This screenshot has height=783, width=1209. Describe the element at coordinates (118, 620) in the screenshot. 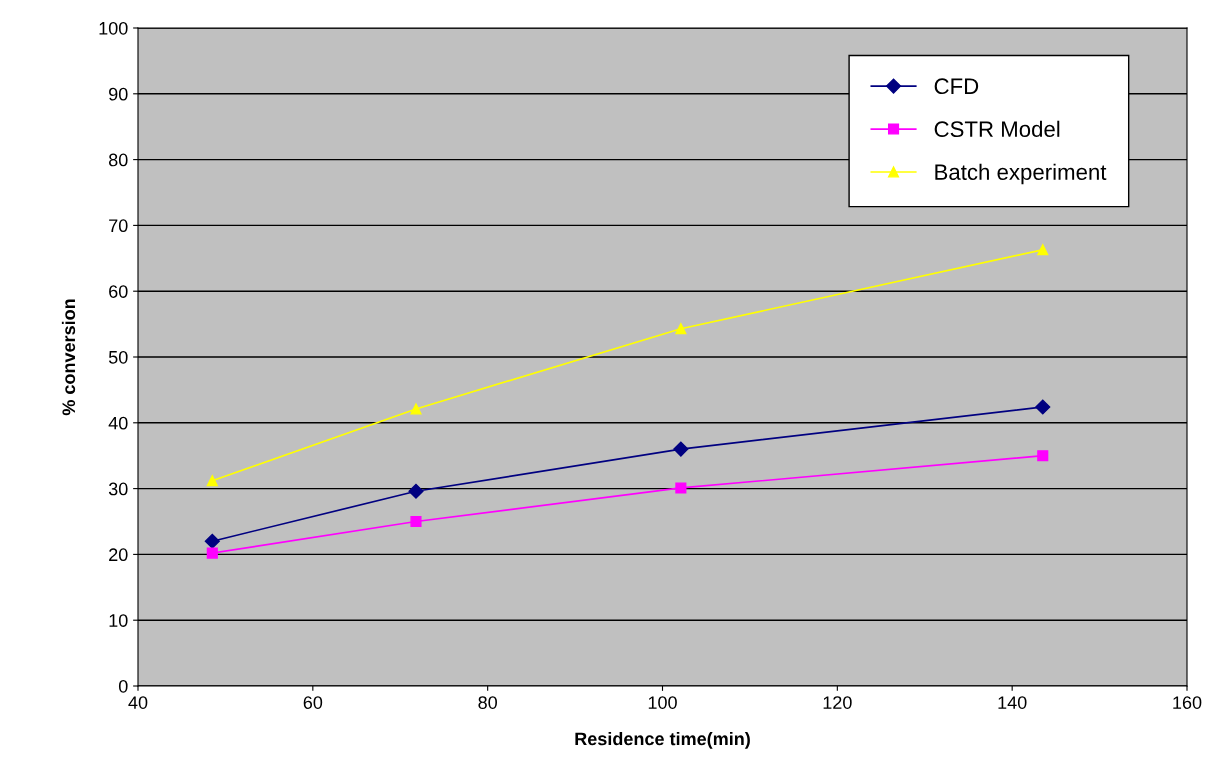

I see `y-tick-label: 10` at that location.